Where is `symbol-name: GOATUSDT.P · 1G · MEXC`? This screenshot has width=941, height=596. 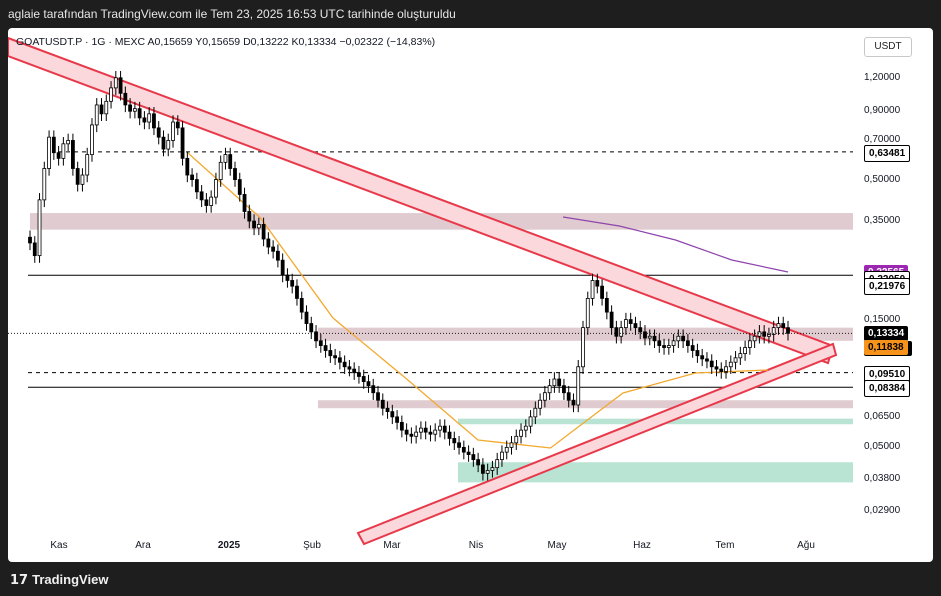
symbol-name: GOATUSDT.P · 1G · MEXC is located at coordinates (81, 42).